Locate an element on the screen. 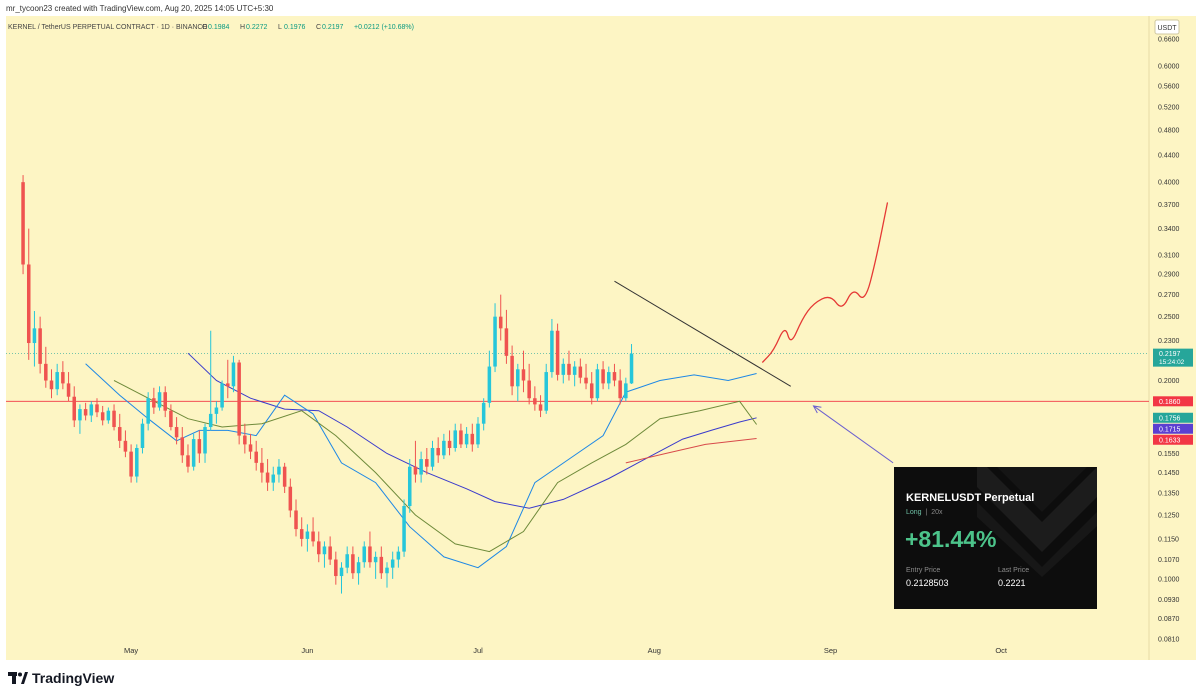 Image resolution: width=1200 pixels, height=695 pixels. descending-trendline is located at coordinates (703, 333).